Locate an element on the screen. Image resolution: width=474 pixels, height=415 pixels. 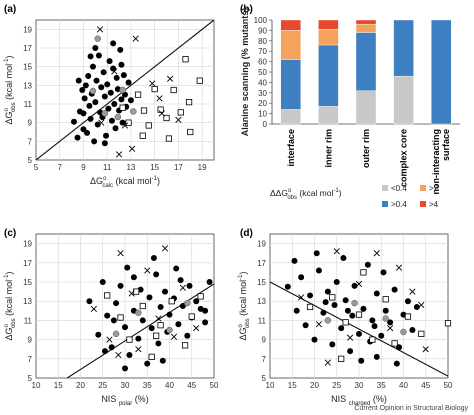
legend-entry-label: >0.4 is located at coordinates (399, 204).